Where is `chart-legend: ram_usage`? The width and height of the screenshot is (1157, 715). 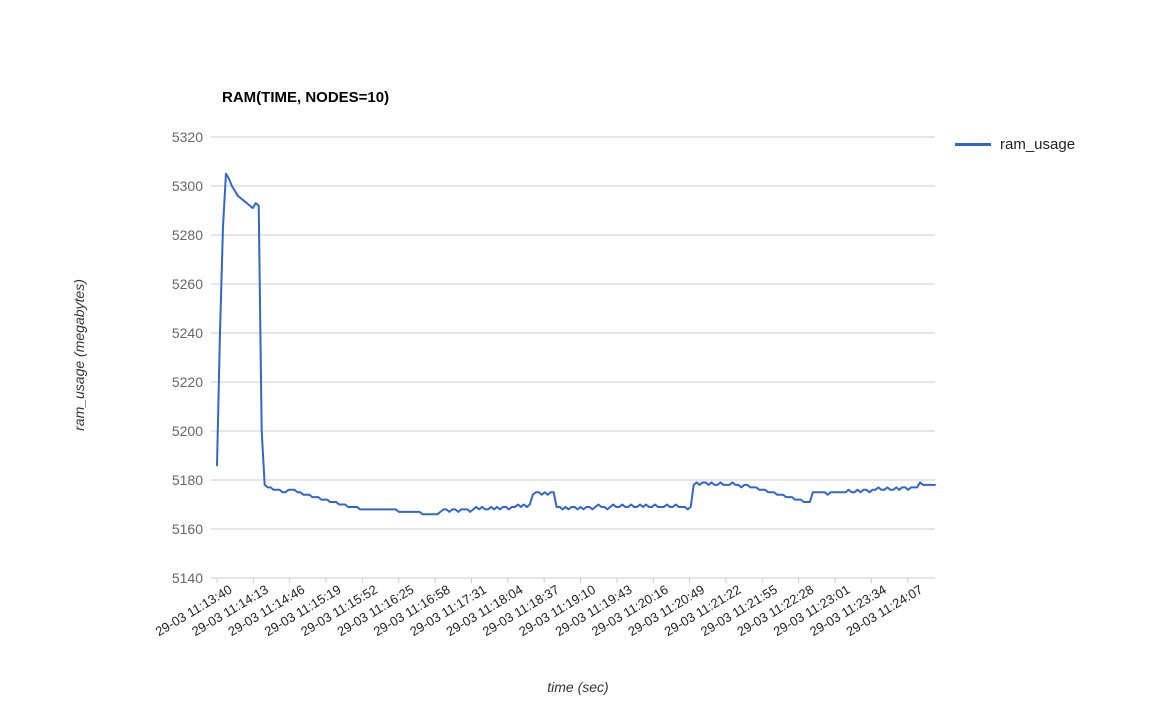 chart-legend: ram_usage is located at coordinates (1015, 144).